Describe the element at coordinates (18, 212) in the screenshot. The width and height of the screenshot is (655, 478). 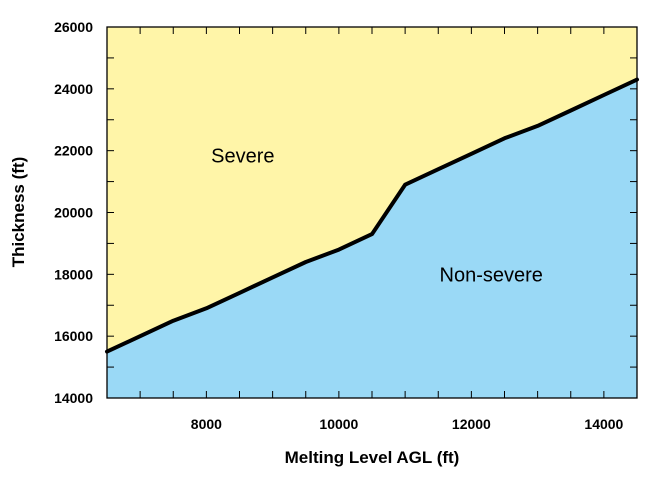
I see `y-axis-title: Thickness (ft)` at that location.